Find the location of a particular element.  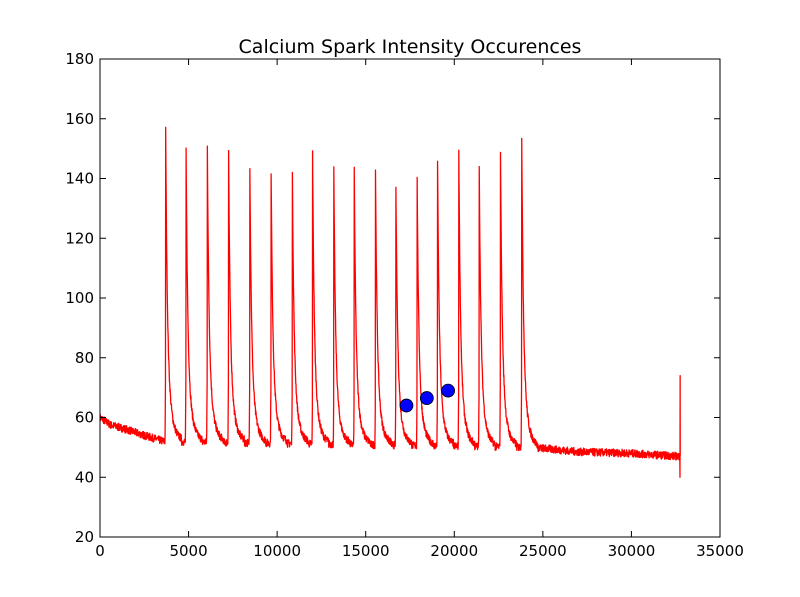

y-tick-label: 120 is located at coordinates (79, 238).